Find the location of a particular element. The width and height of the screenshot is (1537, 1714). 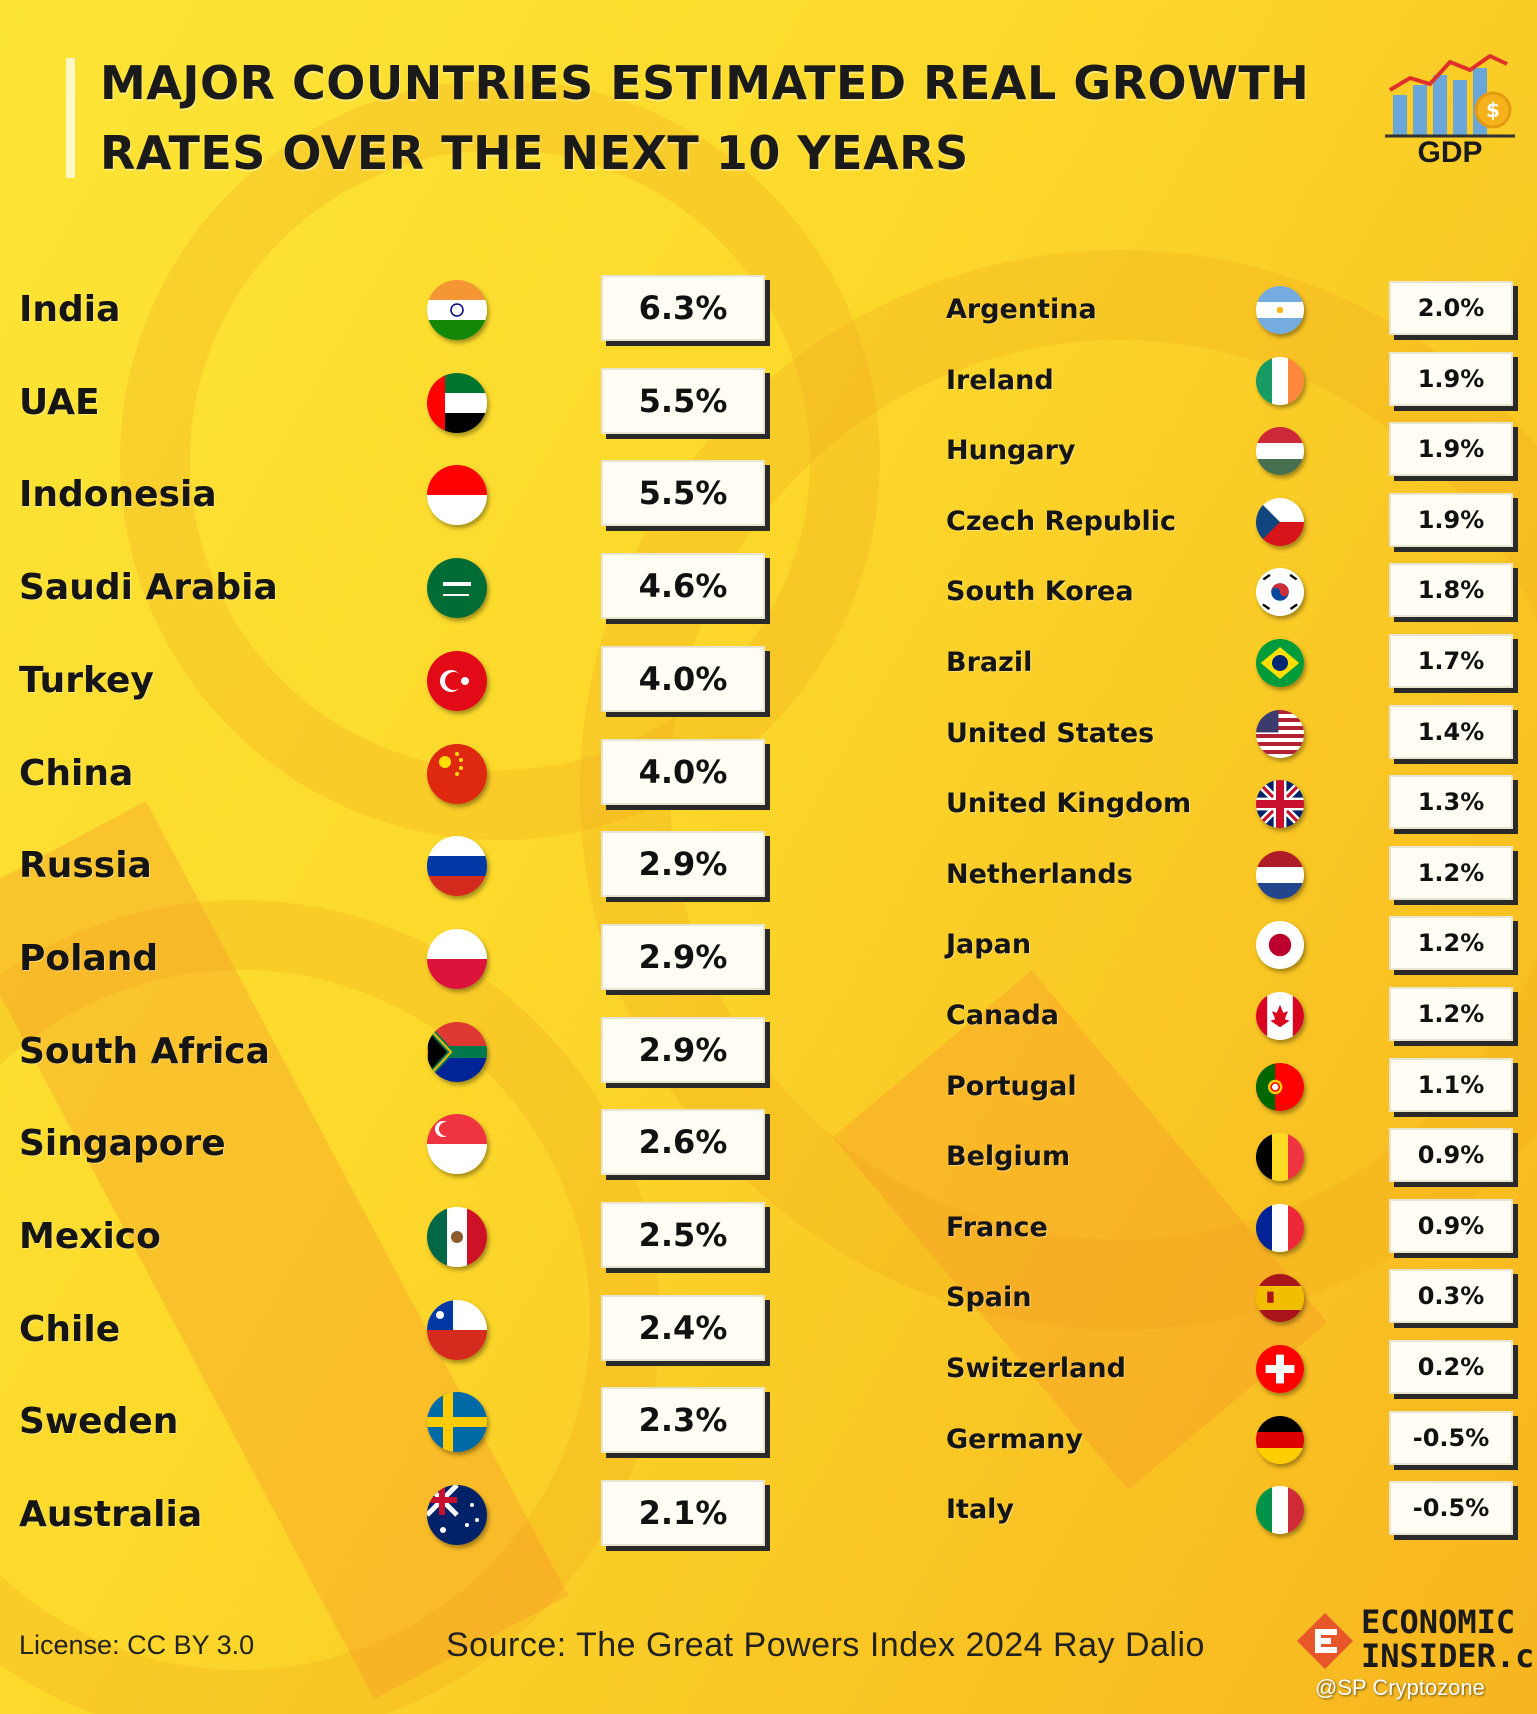

country-label: Turkey is located at coordinates (86, 680).